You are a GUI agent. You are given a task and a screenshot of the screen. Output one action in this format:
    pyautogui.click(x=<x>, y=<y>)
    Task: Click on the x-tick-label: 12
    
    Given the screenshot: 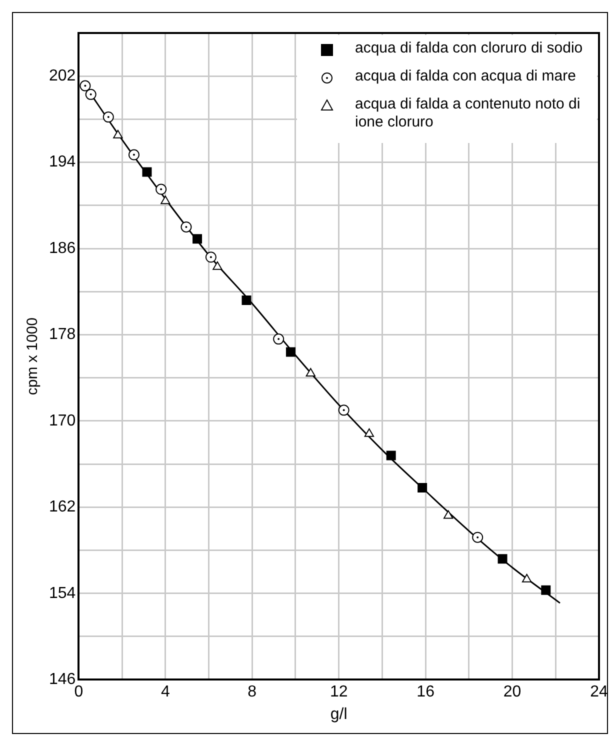 What is the action you would take?
    pyautogui.click(x=339, y=692)
    